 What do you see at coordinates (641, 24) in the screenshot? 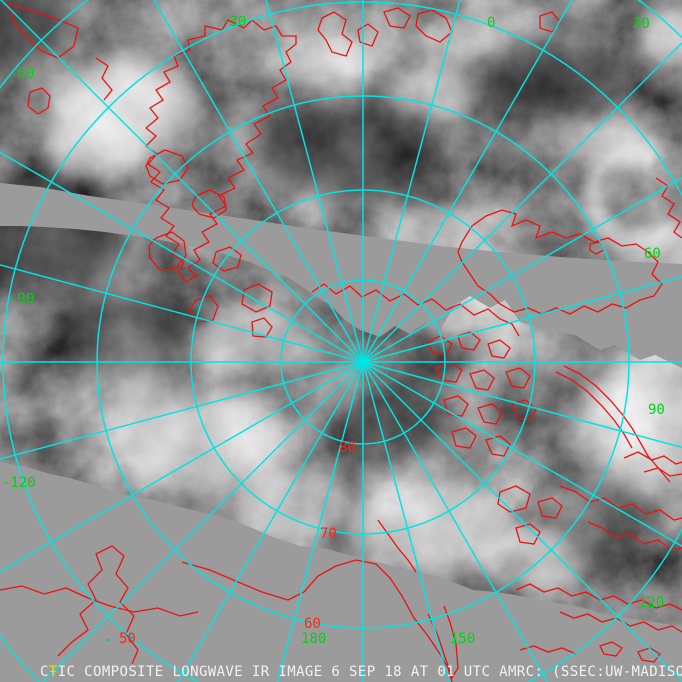
I see `lon-label: 30` at bounding box center [641, 24].